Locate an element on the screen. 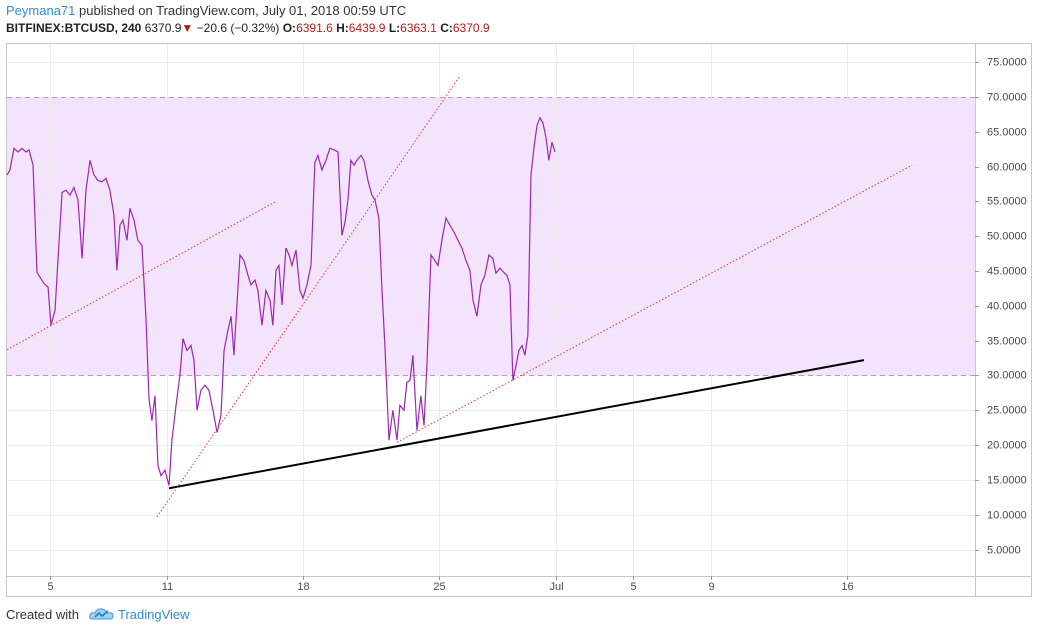 This screenshot has width=1039, height=632. x-tick-label: 18 is located at coordinates (303, 587).